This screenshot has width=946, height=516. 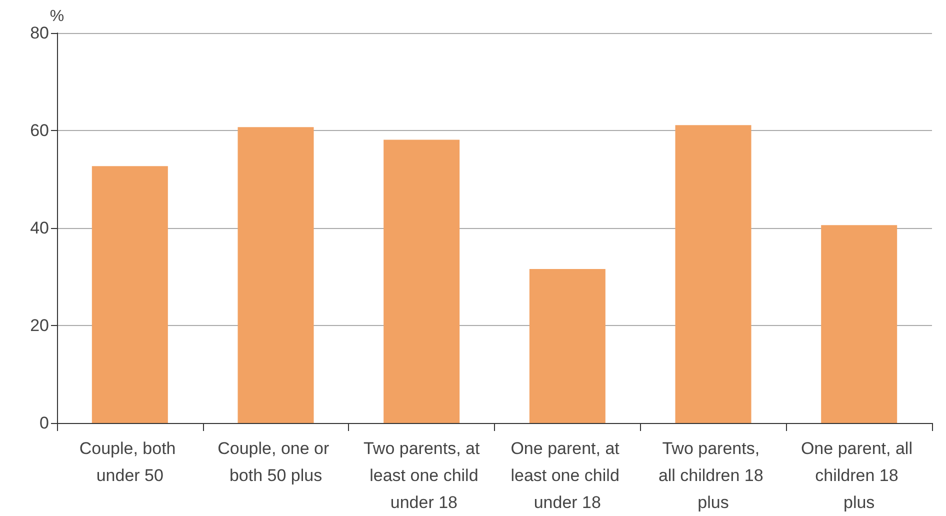 What do you see at coordinates (859, 475) in the screenshot?
I see `x-tick-label: One parent, all children 18 plus` at bounding box center [859, 475].